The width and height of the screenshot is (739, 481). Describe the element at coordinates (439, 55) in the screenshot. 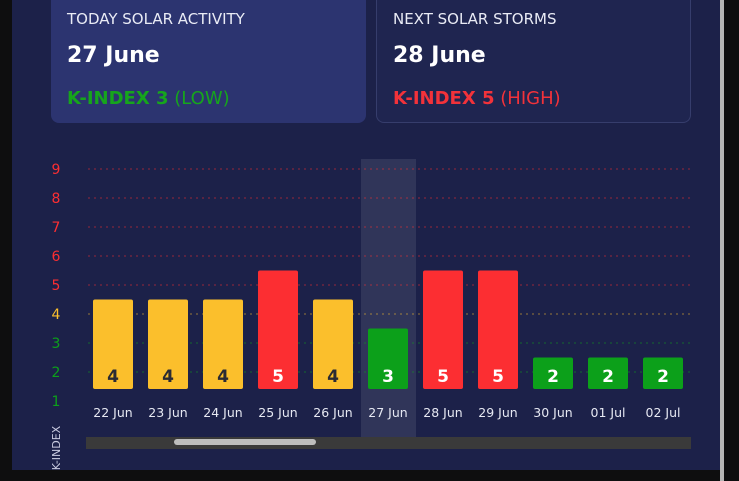

I see `card-date: 28 June` at that location.